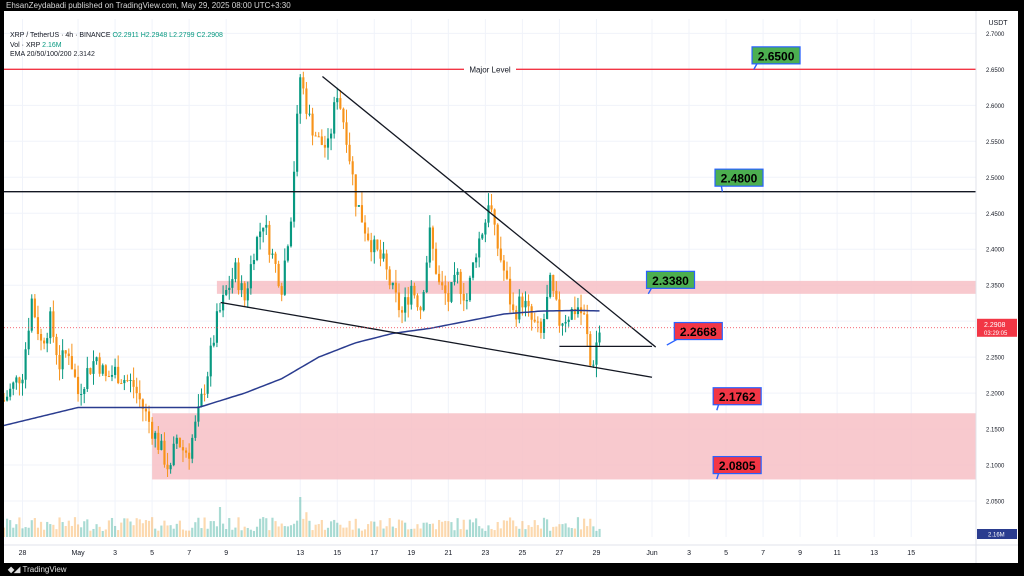 The width and height of the screenshot is (1024, 576). What do you see at coordinates (411, 553) in the screenshot?
I see `time-tick-label: 19` at bounding box center [411, 553].